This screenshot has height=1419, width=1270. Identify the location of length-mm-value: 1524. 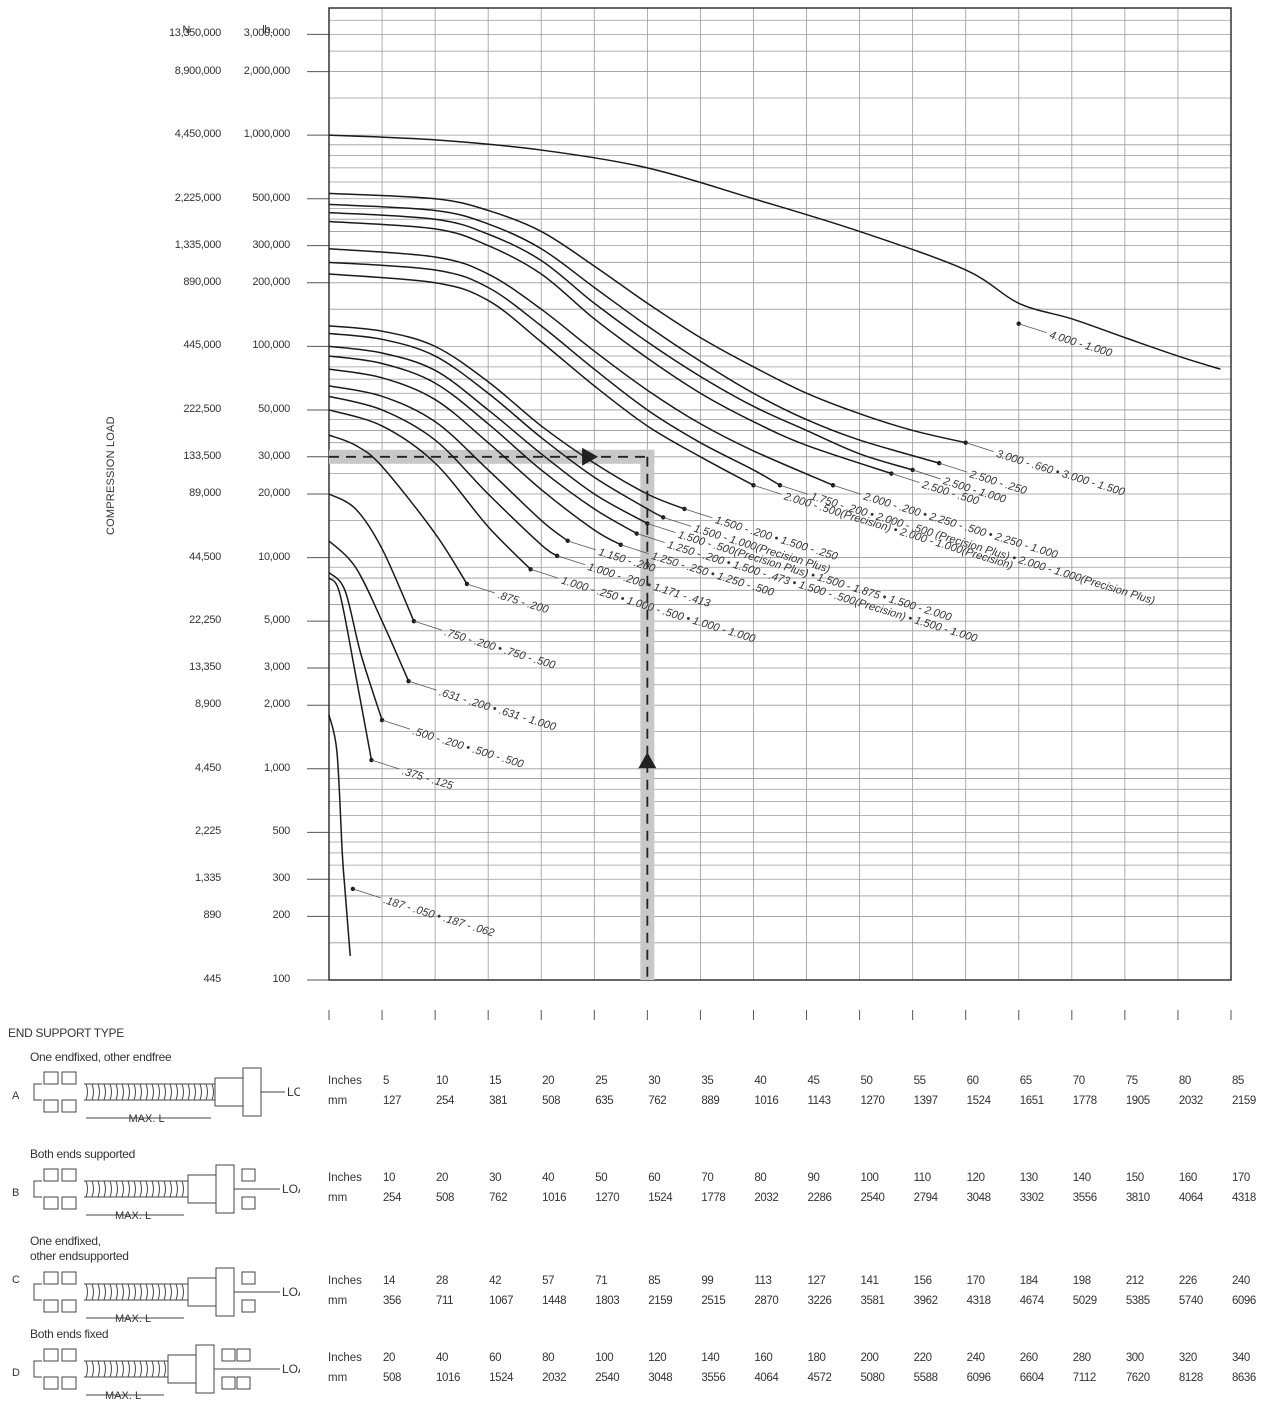
(501, 1378).